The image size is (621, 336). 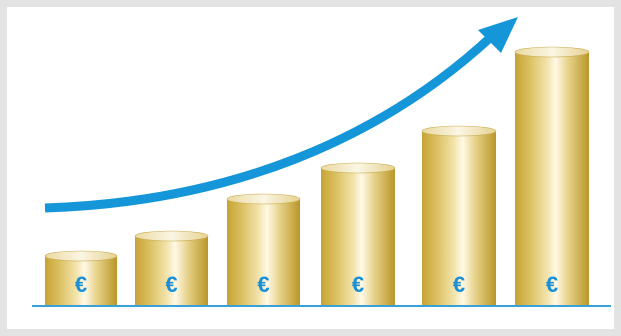 I want to click on coin-stack-4: €, so click(x=358, y=234).